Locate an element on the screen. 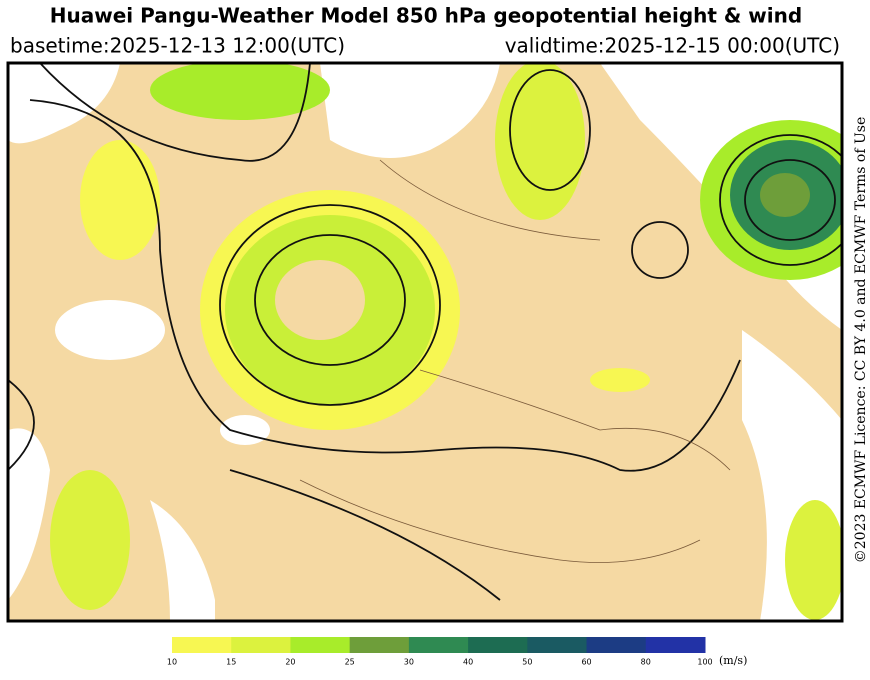  colorbar-tick-label: 30 is located at coordinates (409, 662).